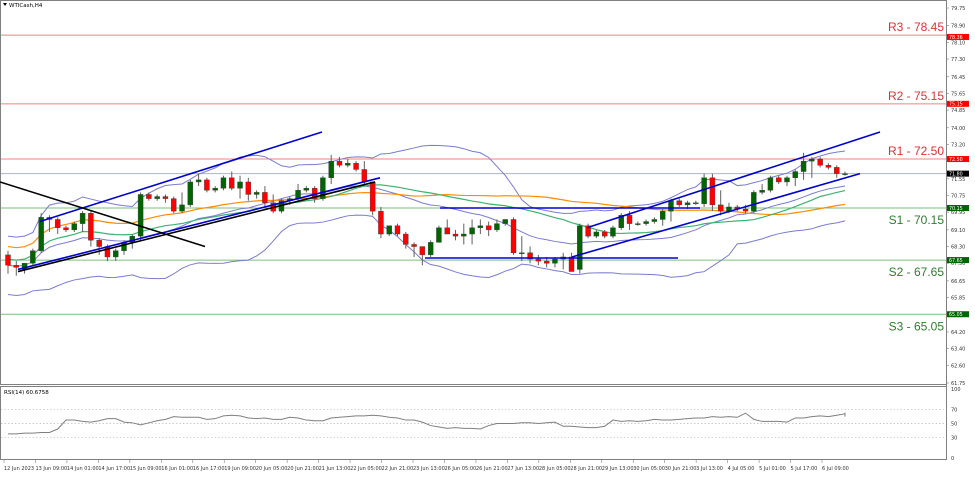  Describe the element at coordinates (958, 43) in the screenshot. I see `price-tick-label: 78.10` at that location.